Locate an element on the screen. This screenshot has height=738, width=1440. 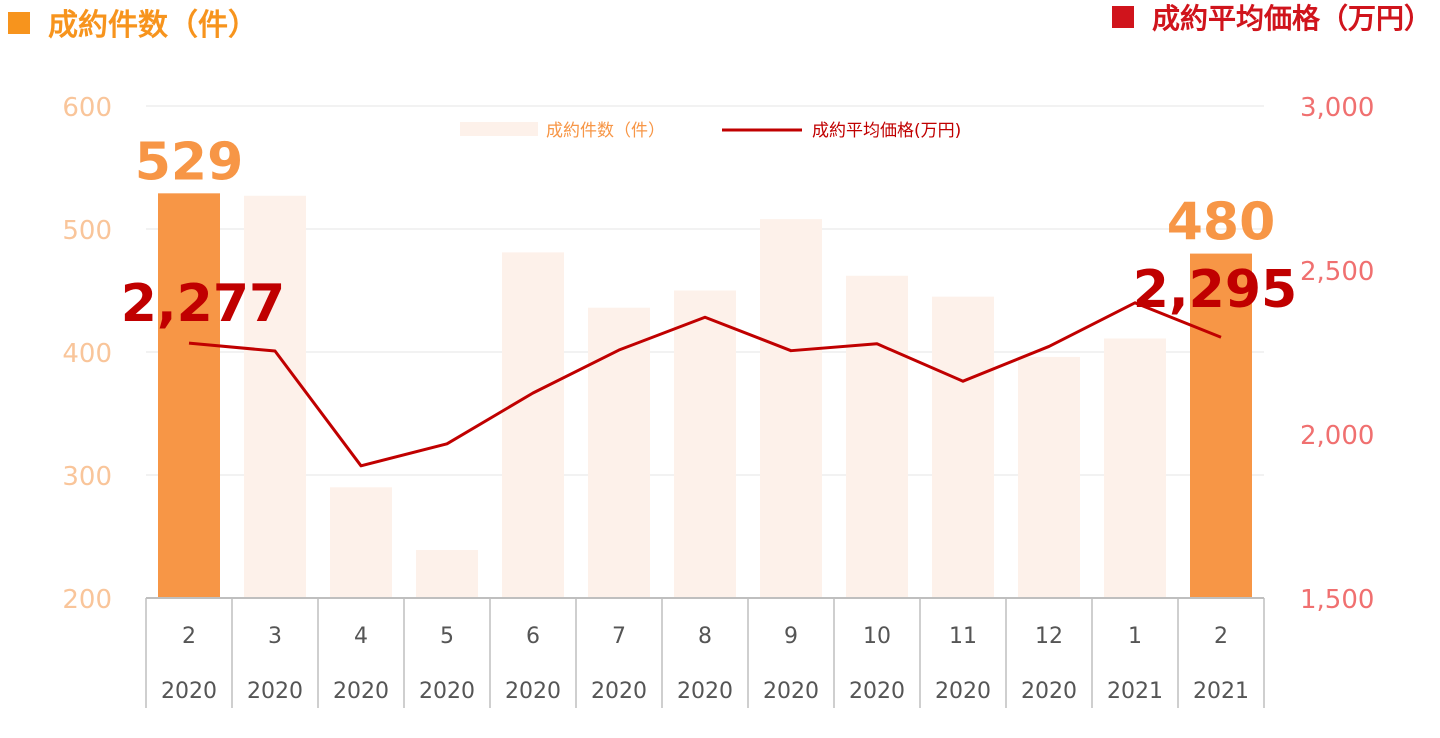
x-tick-month: 1 is located at coordinates (1135, 636).